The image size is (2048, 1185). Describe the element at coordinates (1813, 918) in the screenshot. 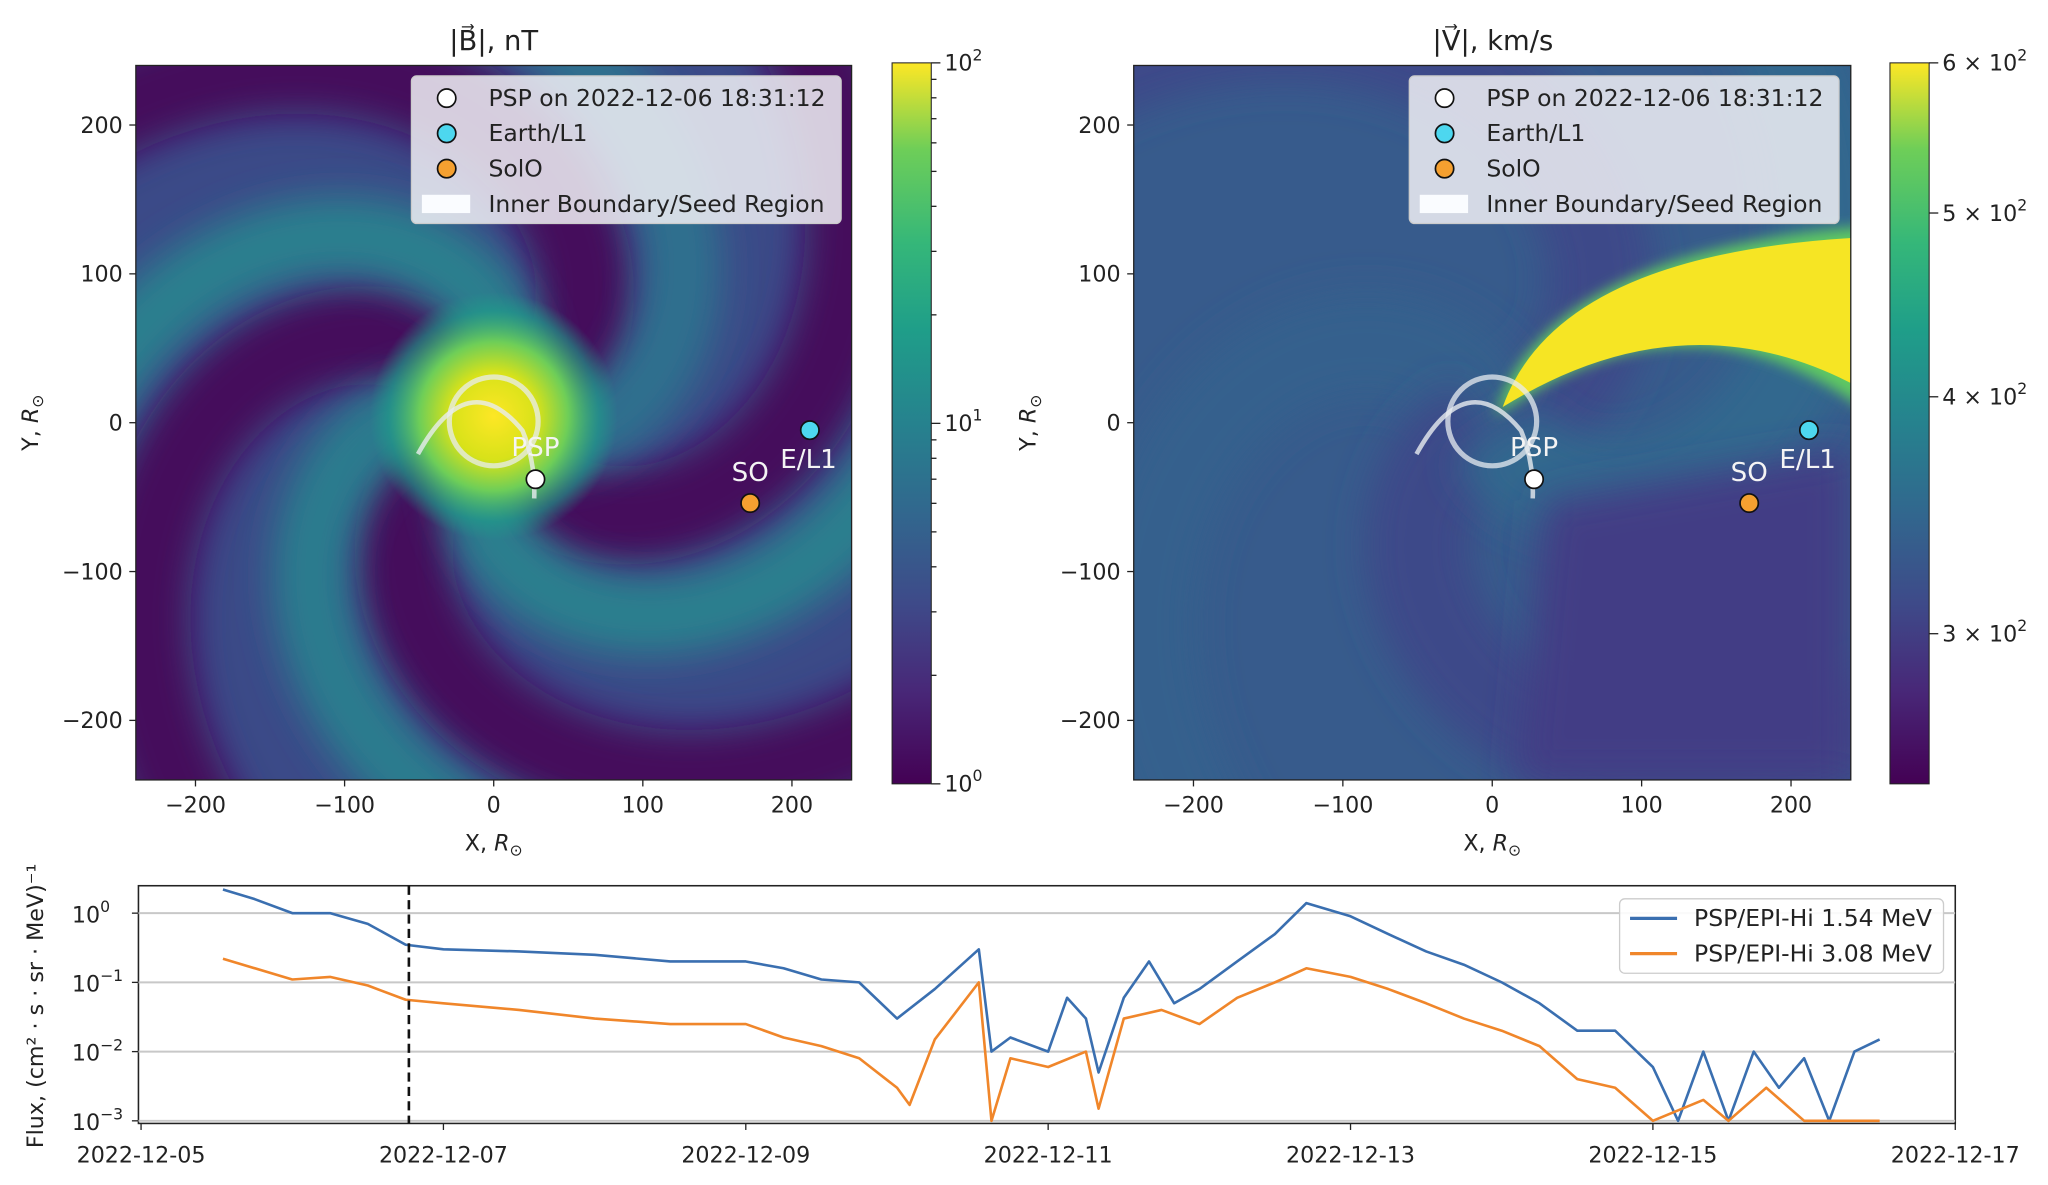

I see `legend-label: PSP/EPI-Hi 1.54 MeV` at that location.